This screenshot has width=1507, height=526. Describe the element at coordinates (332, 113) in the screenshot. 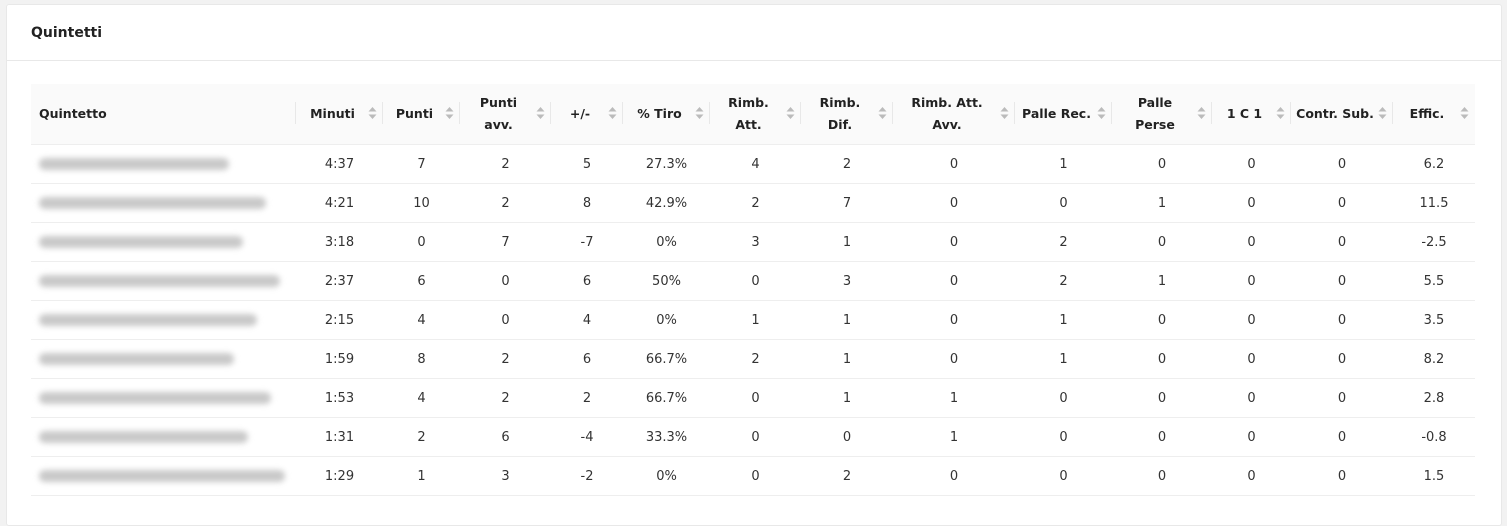

I see `header-text: Minuti` at that location.